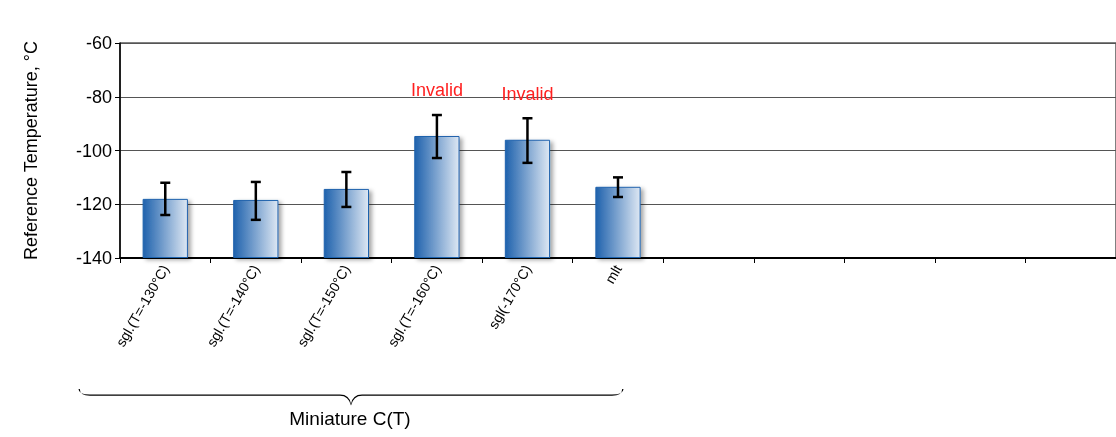 This screenshot has width=1116, height=437. I want to click on y-tick-label: -120, so click(93, 204).